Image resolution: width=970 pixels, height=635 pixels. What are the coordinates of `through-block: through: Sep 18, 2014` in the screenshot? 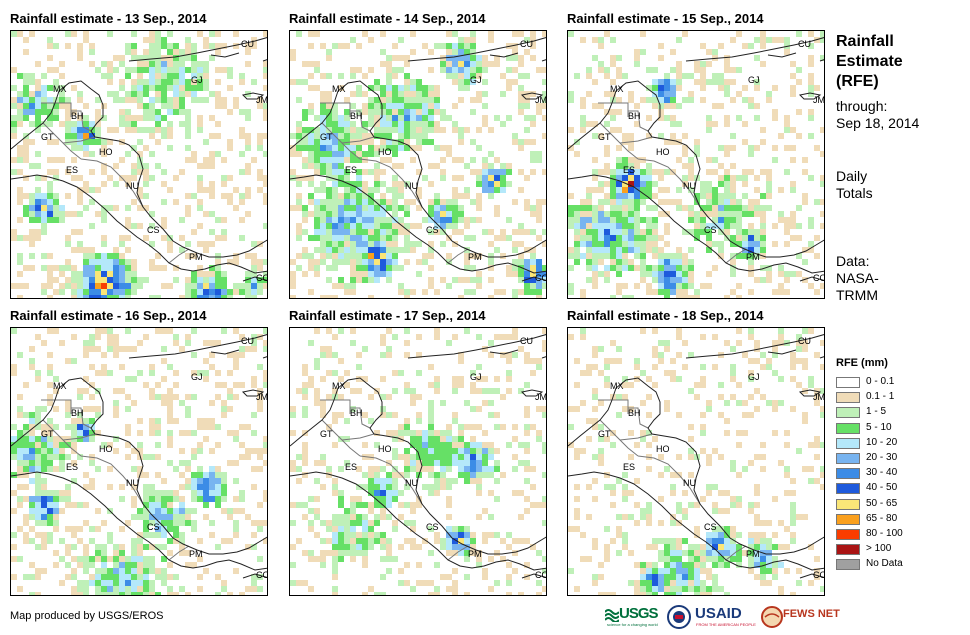 It's located at (877, 115).